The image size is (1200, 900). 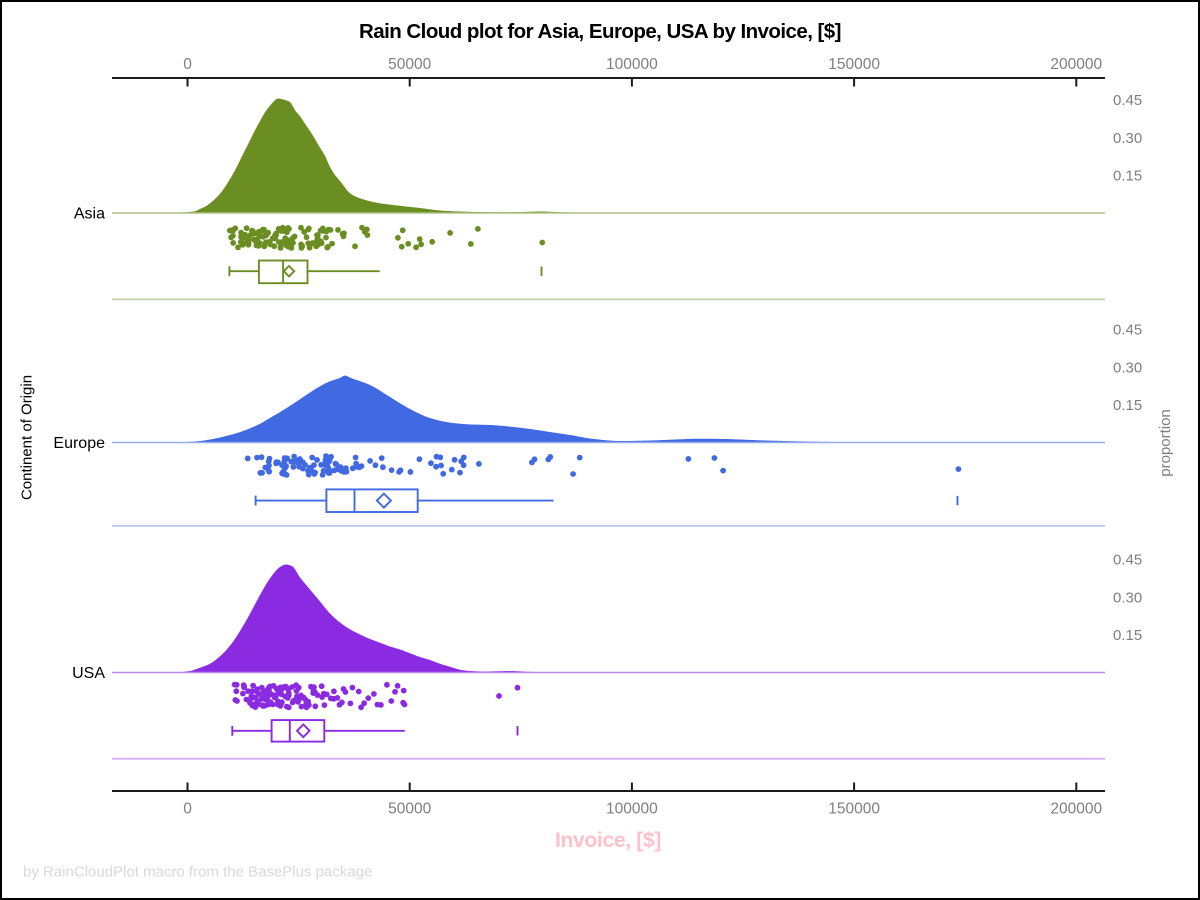 I want to click on svg-text: Europe, so click(x=79, y=443).